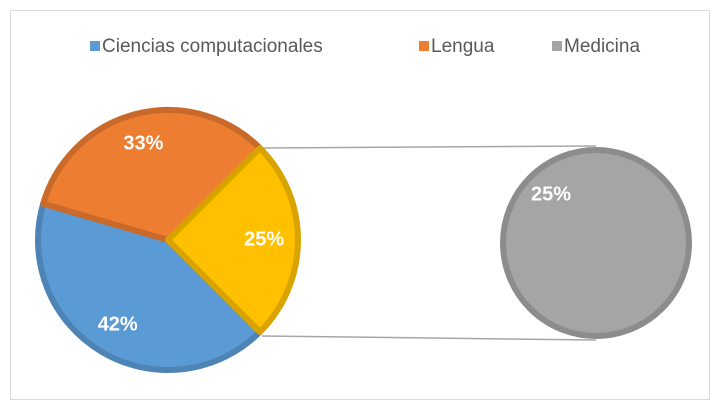 The image size is (720, 412). I want to click on legend-label: Lengua, so click(463, 46).